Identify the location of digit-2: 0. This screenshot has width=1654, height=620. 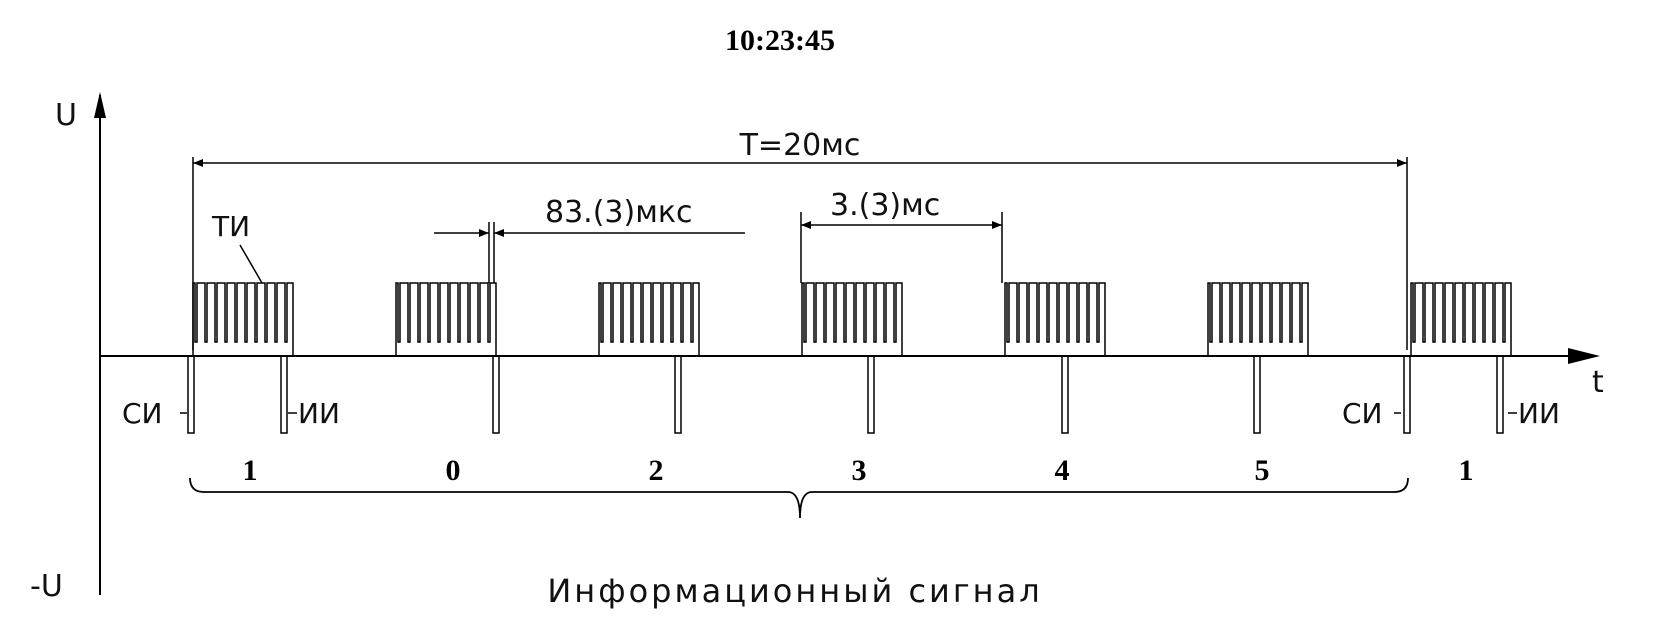
(453, 470).